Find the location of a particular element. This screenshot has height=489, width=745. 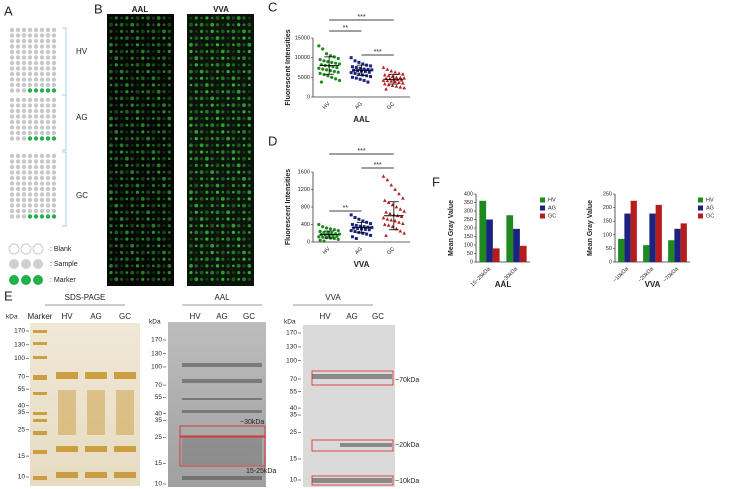

y-tick-label: 150 is located at coordinates (468, 237).